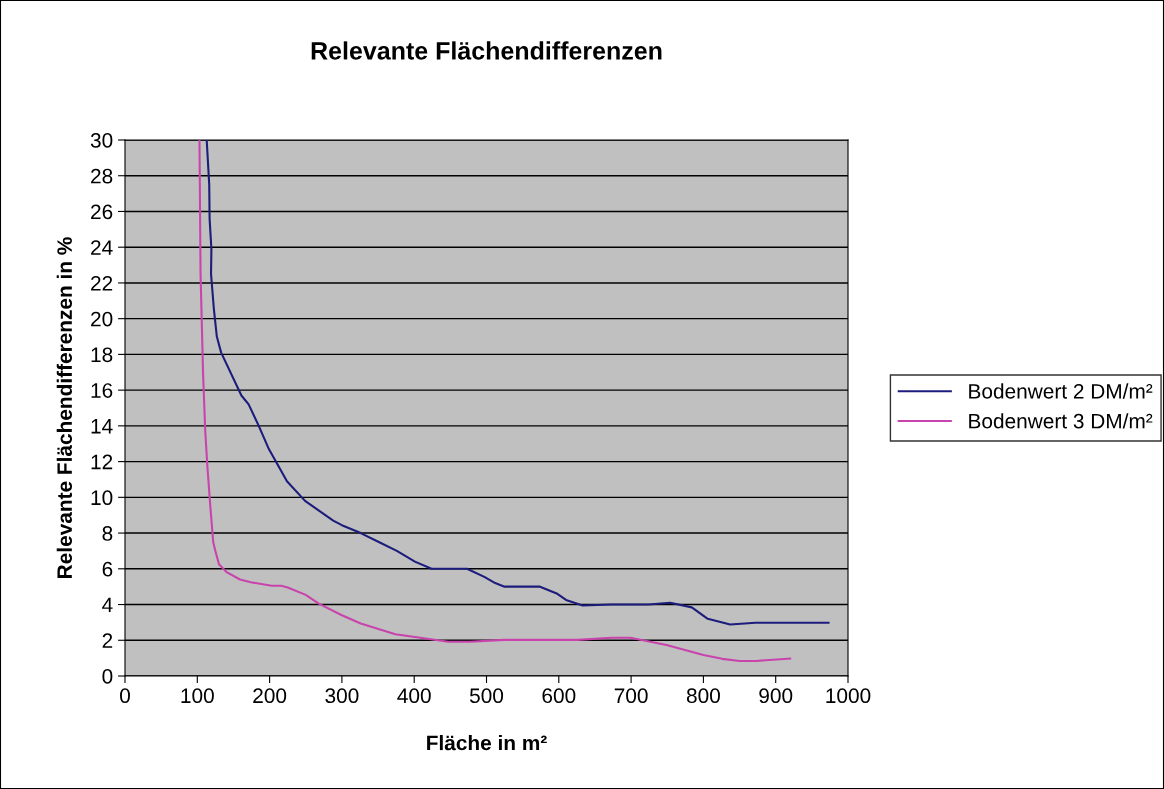 Image resolution: width=1164 pixels, height=789 pixels. I want to click on x-tick-label: 1000, so click(848, 696).